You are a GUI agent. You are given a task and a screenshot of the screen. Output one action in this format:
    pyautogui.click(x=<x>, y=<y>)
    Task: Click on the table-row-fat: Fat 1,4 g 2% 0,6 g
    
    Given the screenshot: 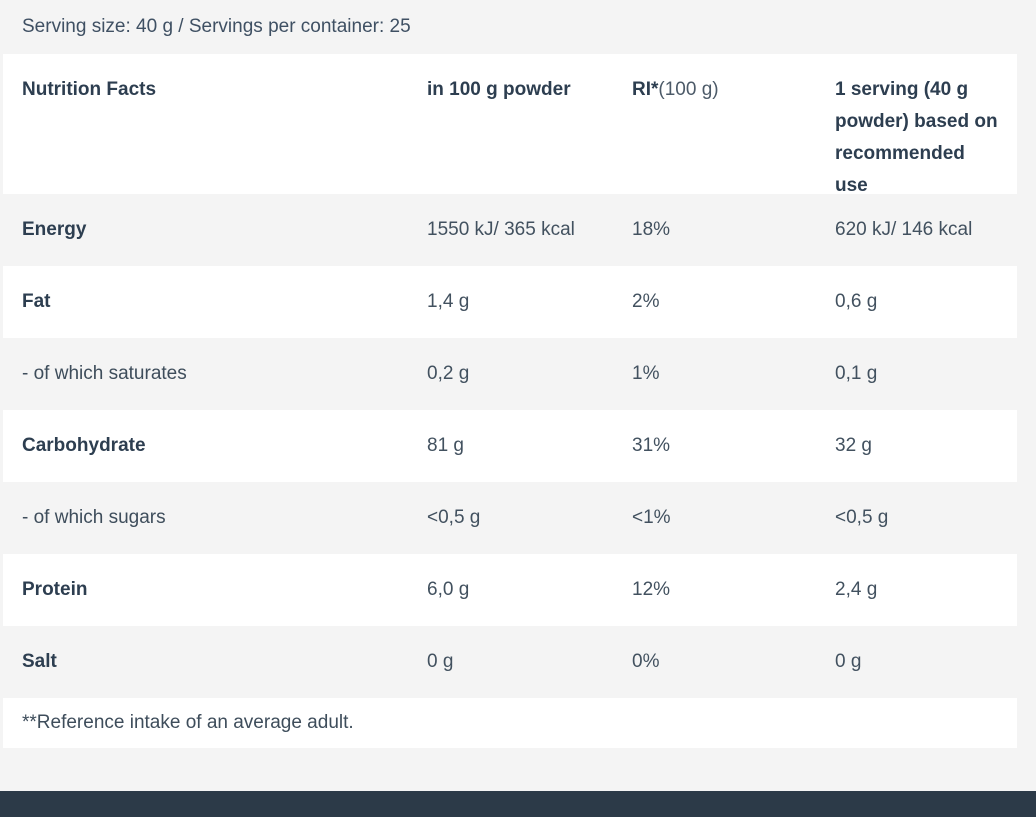 What is the action you would take?
    pyautogui.click(x=510, y=302)
    